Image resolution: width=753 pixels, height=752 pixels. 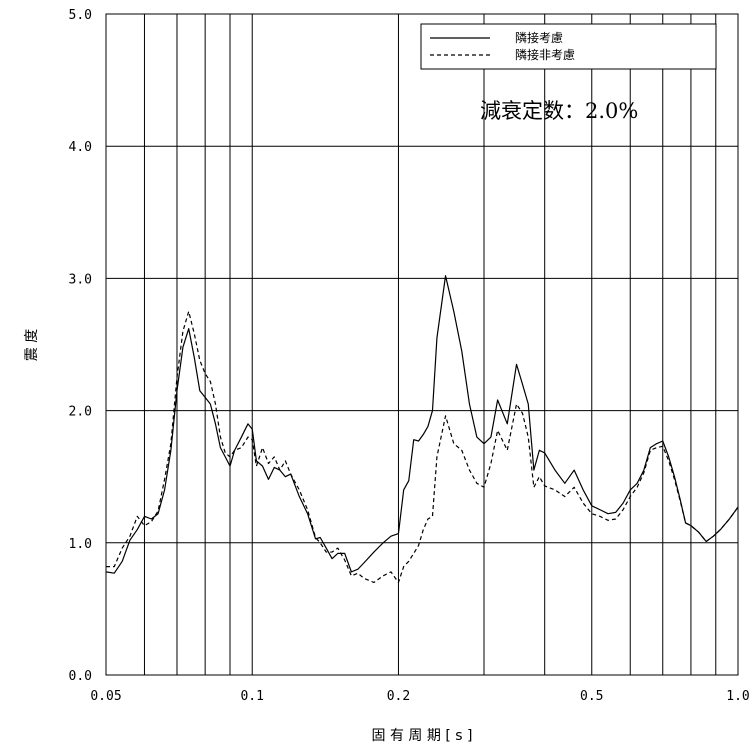 What do you see at coordinates (80, 147) in the screenshot?
I see `y-tick-label: 4.0` at bounding box center [80, 147].